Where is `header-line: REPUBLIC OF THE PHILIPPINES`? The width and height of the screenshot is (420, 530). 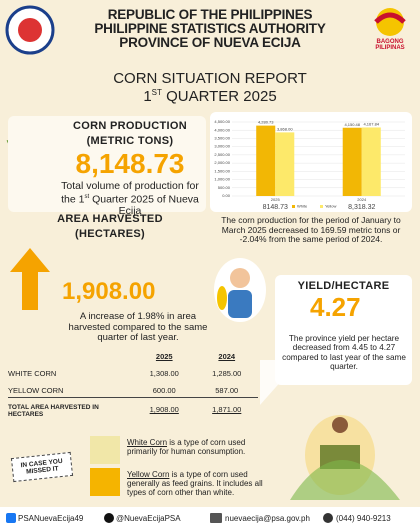 header-line: REPUBLIC OF THE PHILIPPINES is located at coordinates (210, 14).